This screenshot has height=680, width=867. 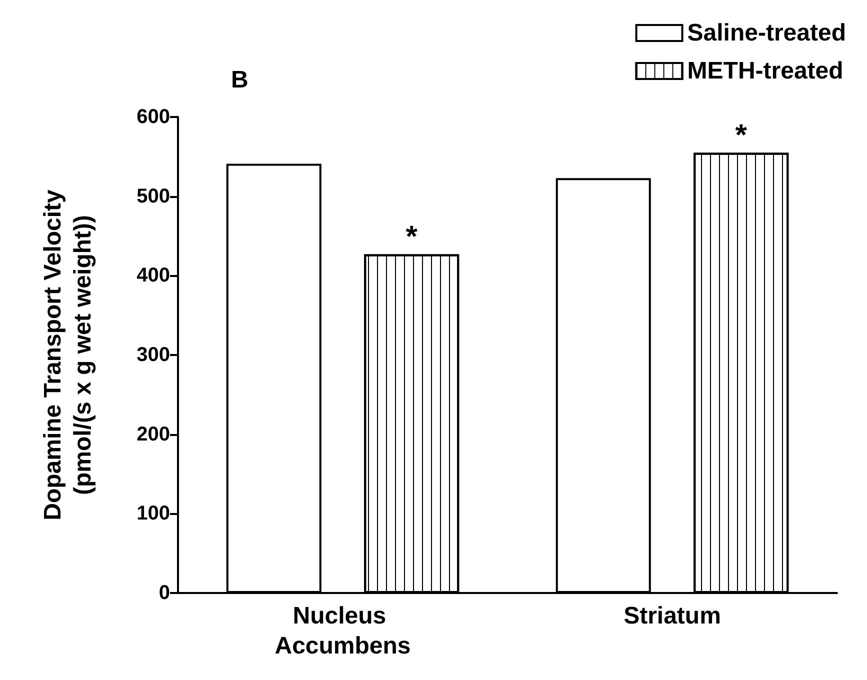 I want to click on legend-label: METH-treated, so click(x=765, y=71).